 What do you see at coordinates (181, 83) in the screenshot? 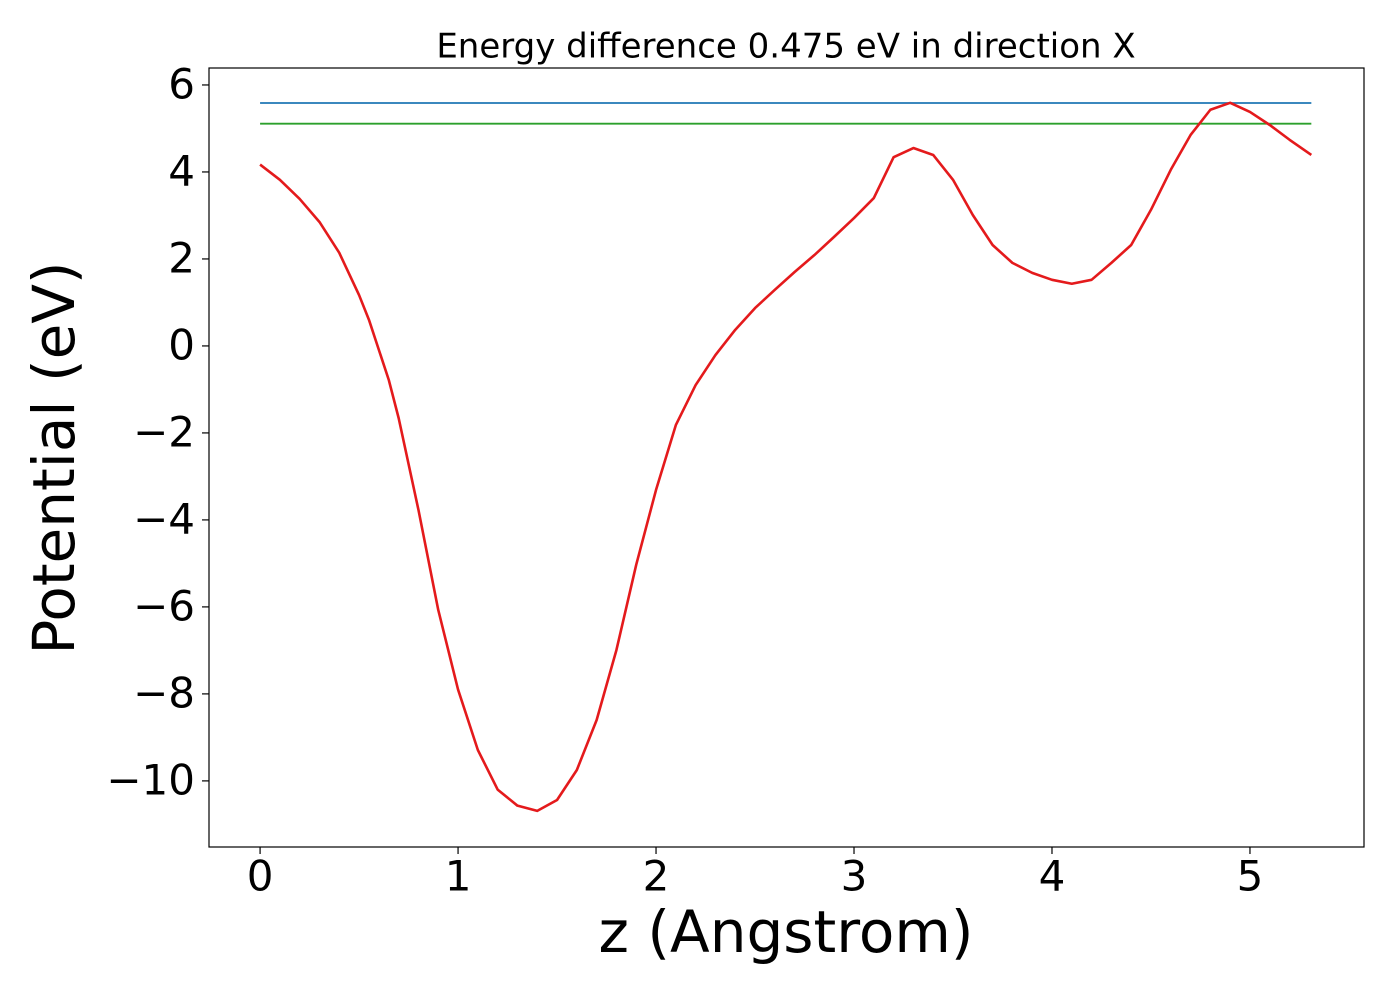
I see `y-tick-label: 6` at bounding box center [181, 83].